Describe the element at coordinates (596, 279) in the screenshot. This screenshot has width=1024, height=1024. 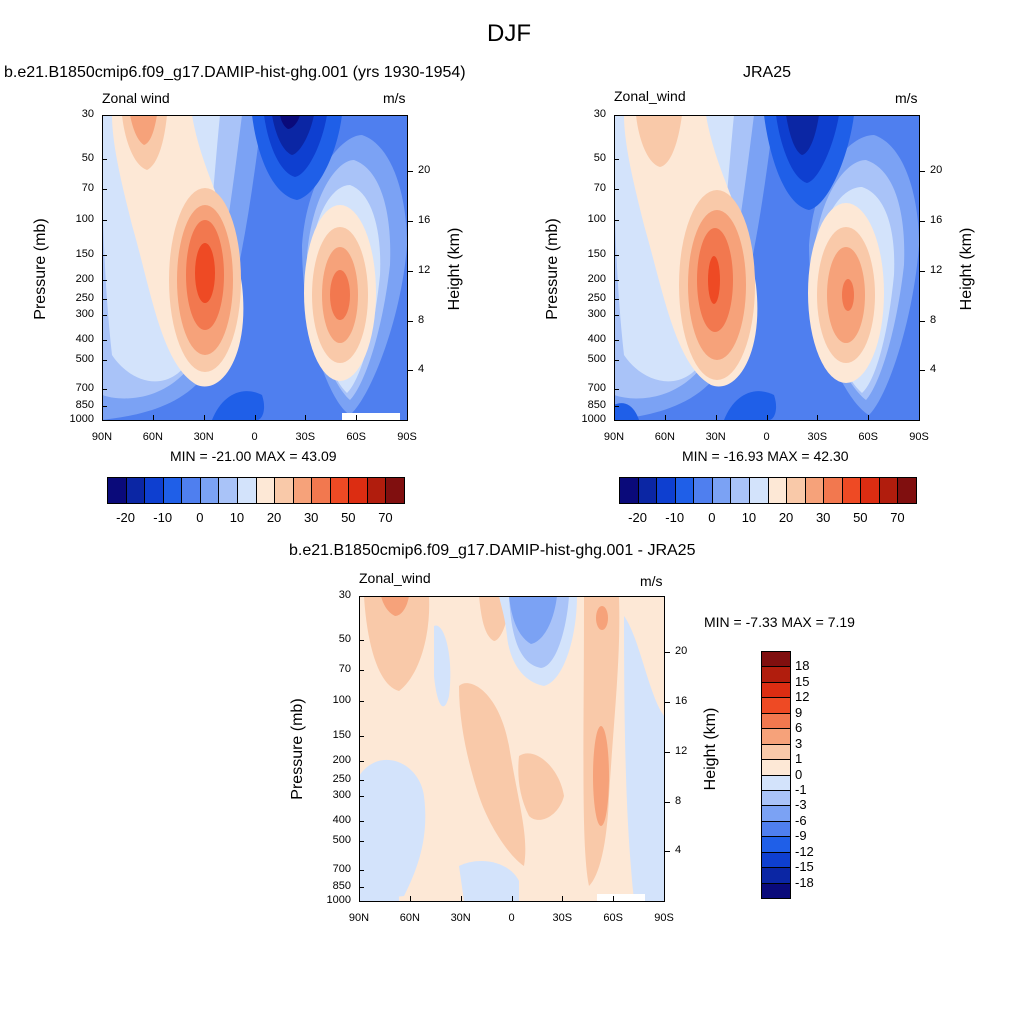
I see `pressure-tick-label: 200` at that location.